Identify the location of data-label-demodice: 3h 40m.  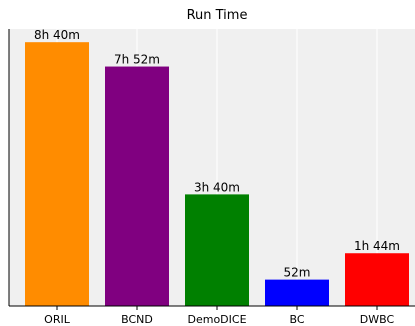
(217, 187).